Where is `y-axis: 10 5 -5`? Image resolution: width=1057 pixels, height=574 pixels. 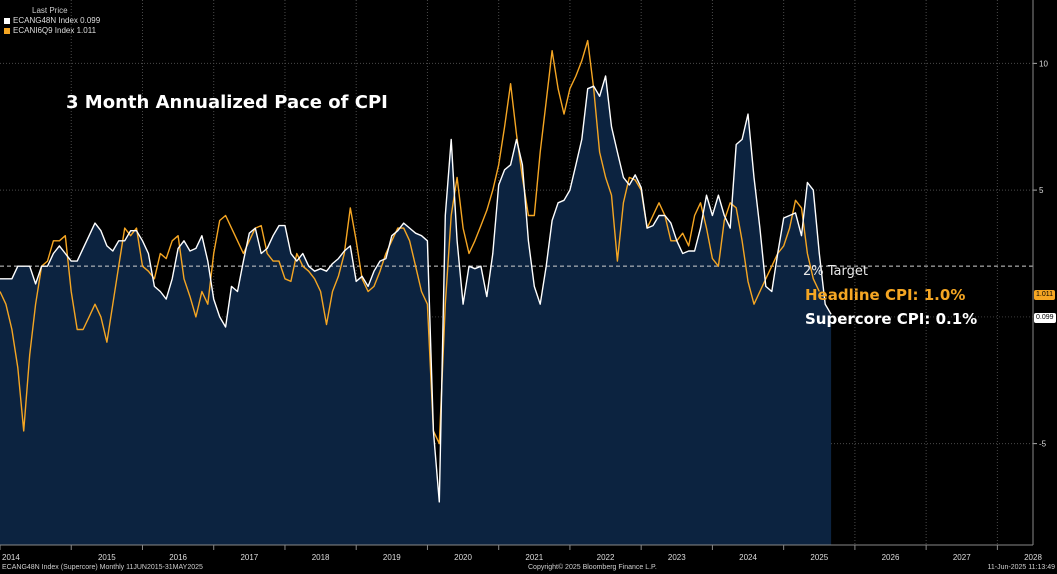 y-axis: 10 5 -5 is located at coordinates (1040, 272).